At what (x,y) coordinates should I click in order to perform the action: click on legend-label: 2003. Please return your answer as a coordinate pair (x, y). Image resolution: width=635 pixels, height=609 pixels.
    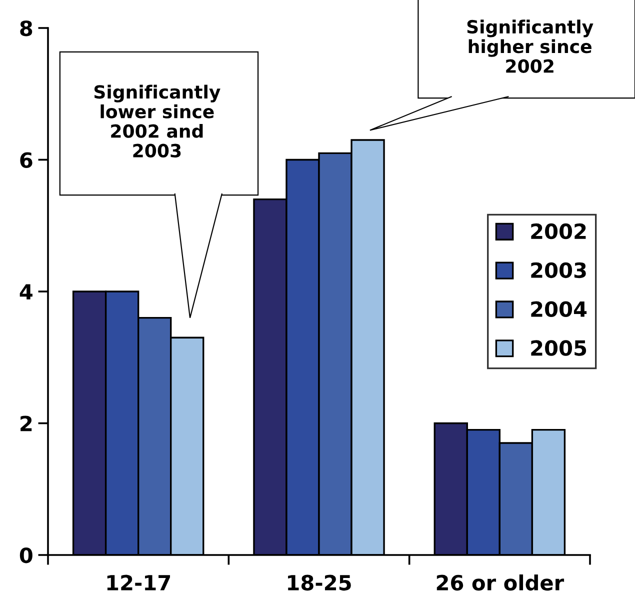
    Looking at the image, I should click on (558, 270).